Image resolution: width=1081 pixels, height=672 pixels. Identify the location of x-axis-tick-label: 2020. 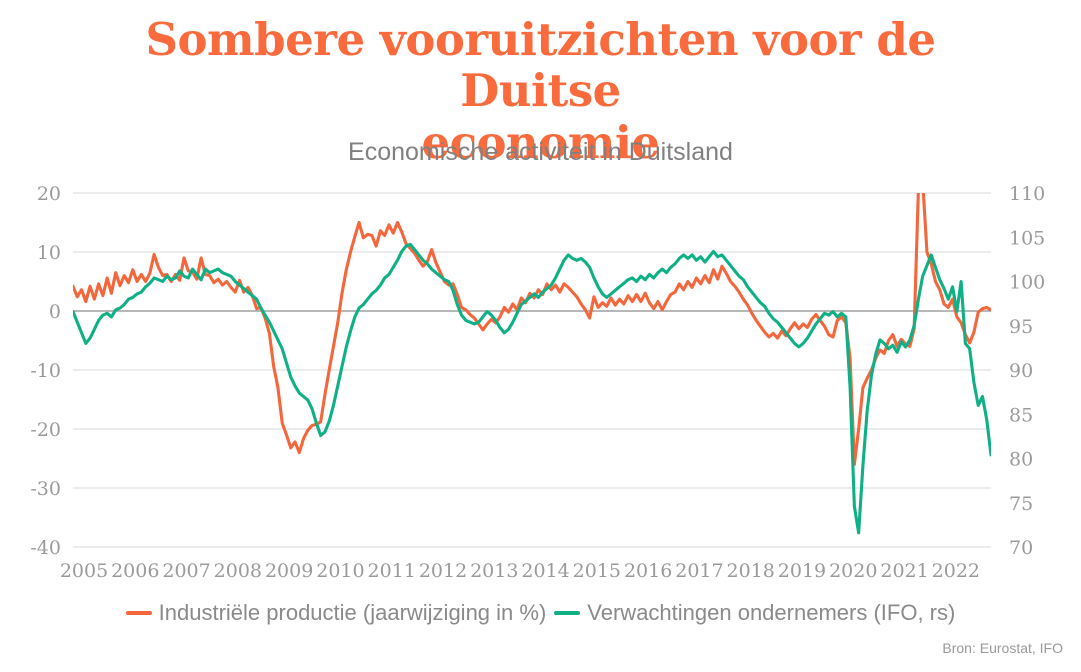
(853, 571).